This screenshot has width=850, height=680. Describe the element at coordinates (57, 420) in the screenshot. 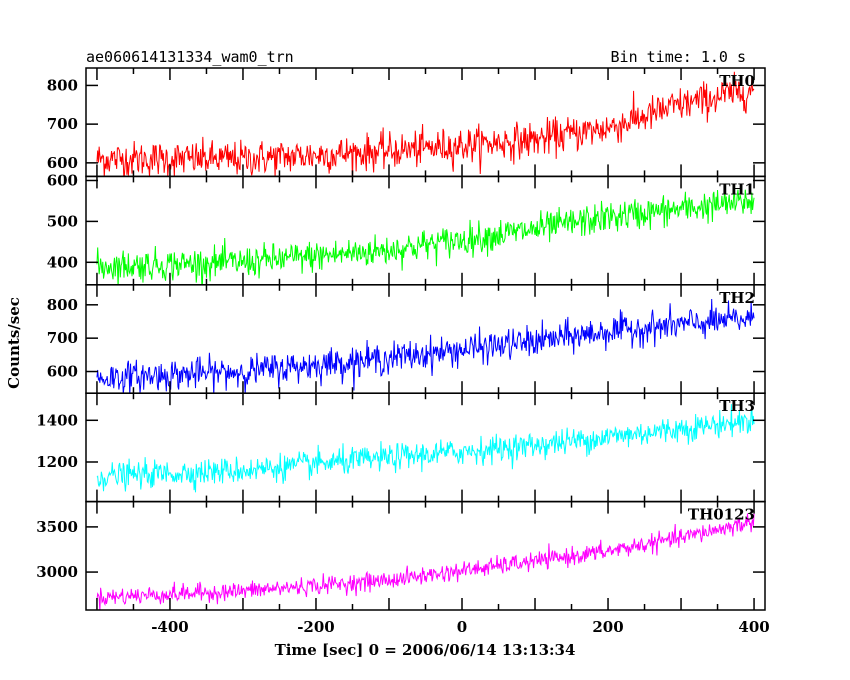

I see `y-tick-label: 1400` at that location.